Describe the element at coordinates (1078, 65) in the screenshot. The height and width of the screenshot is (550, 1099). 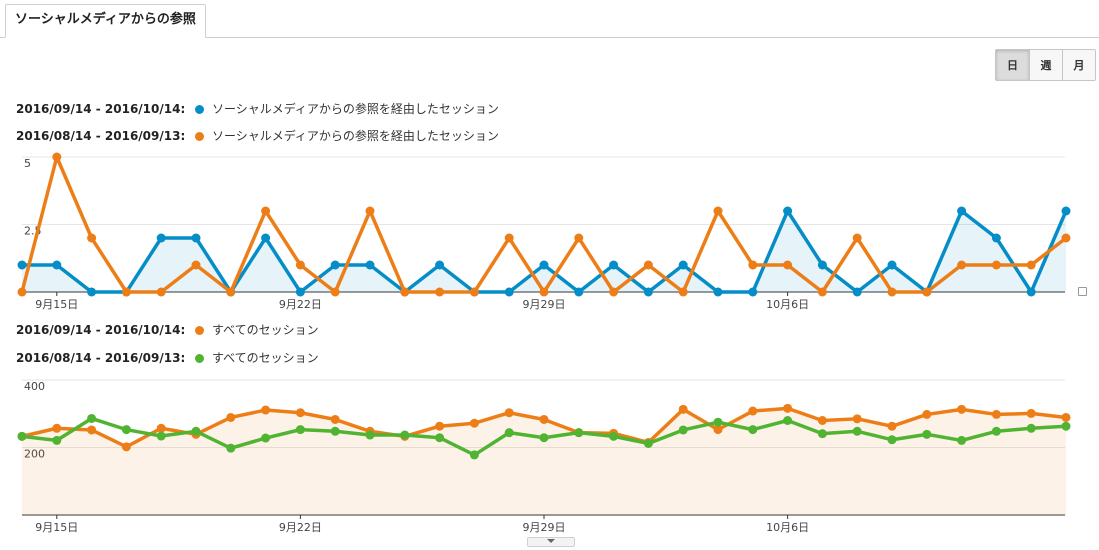
I see `month-button: 月` at that location.